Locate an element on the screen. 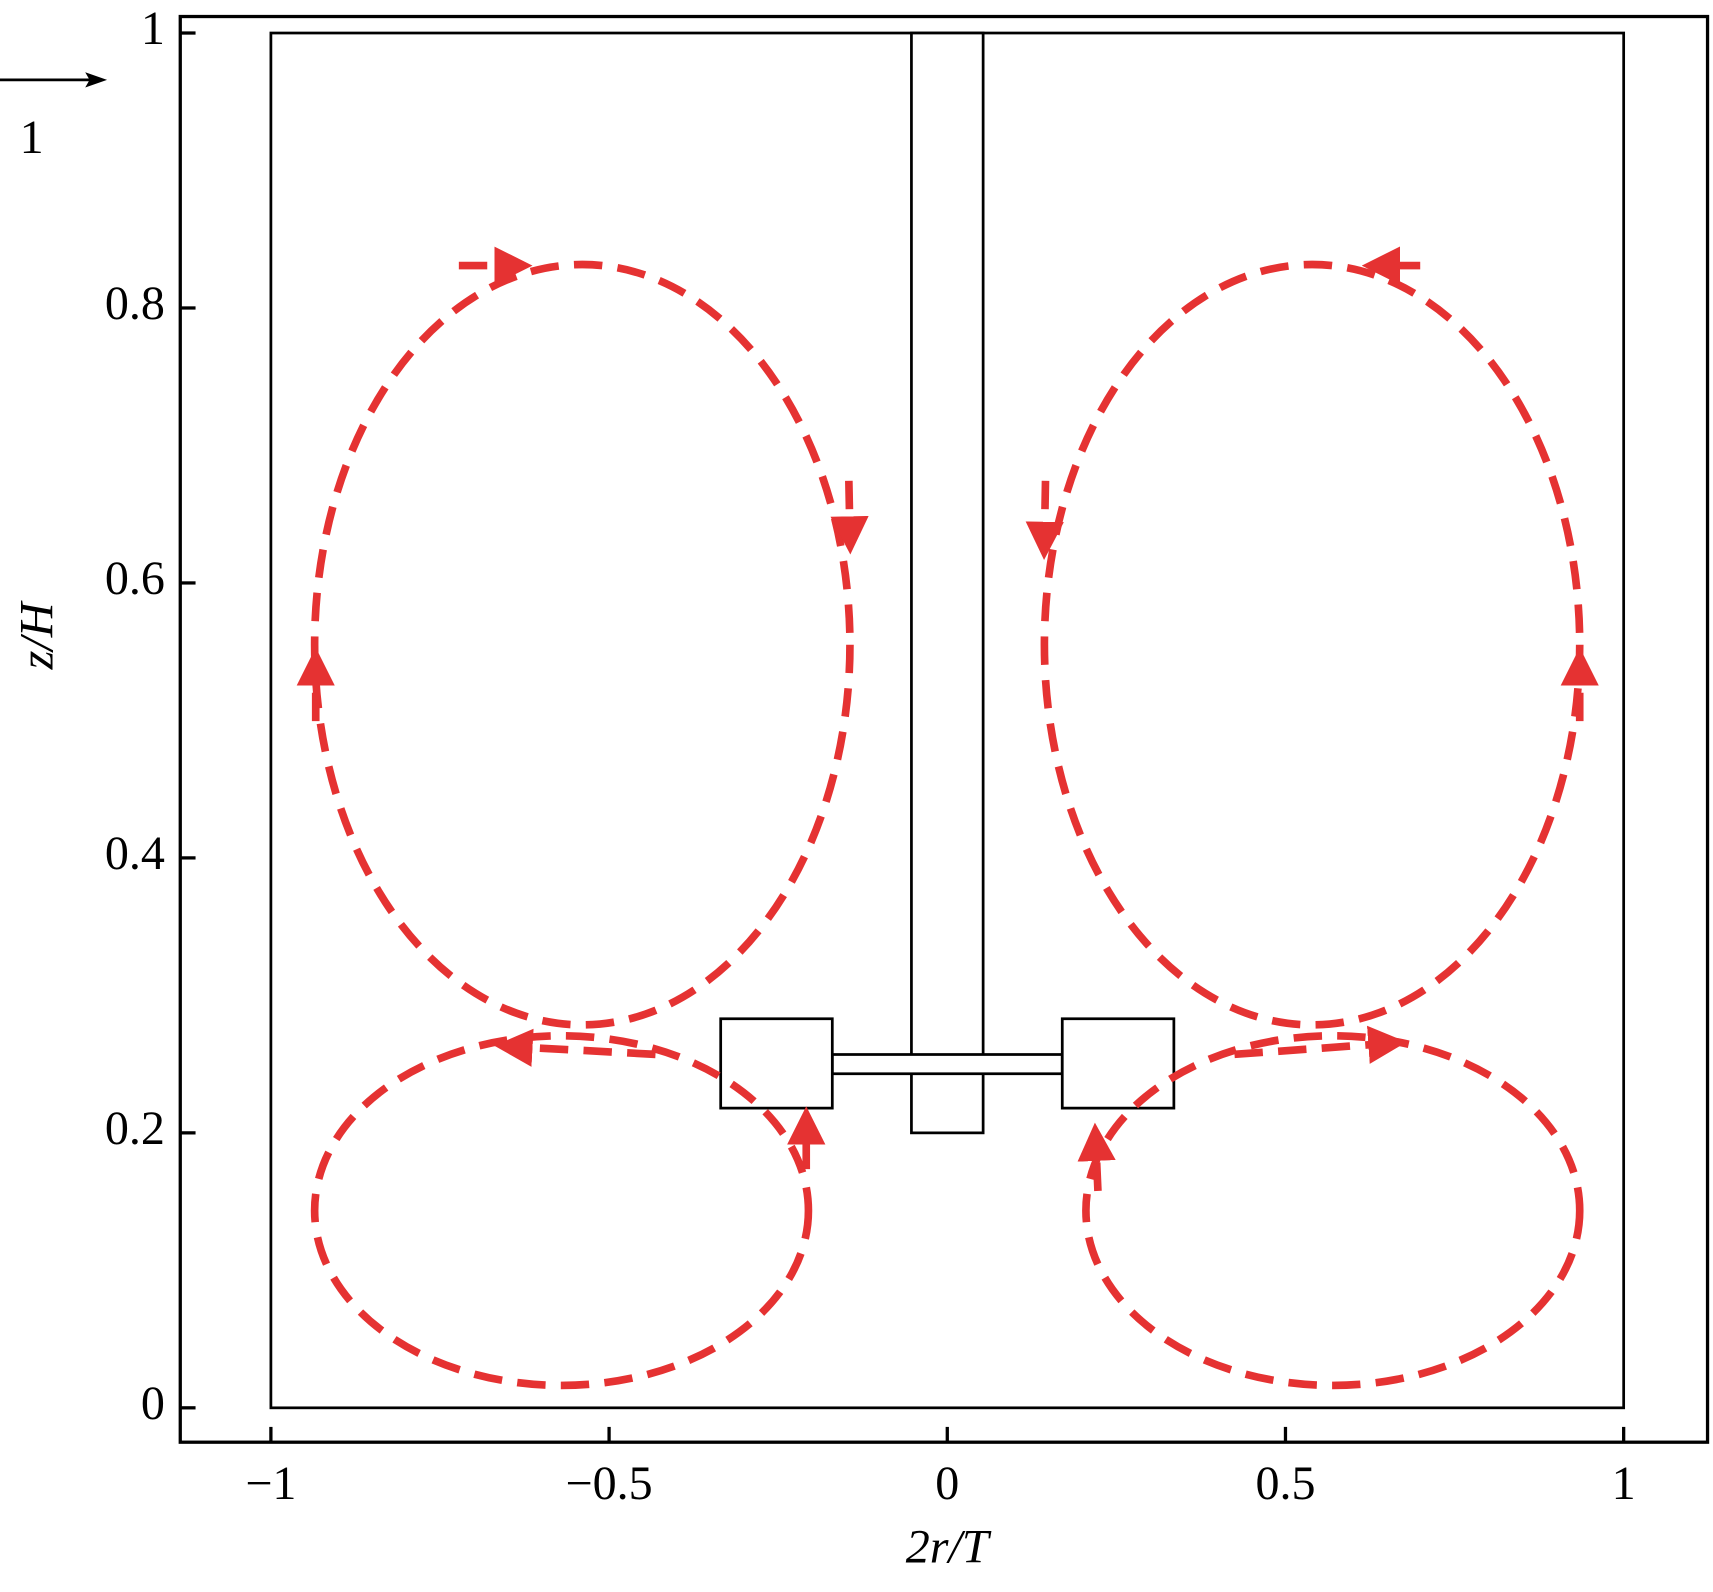  y-tick-label: 0 is located at coordinates (153, 1403).